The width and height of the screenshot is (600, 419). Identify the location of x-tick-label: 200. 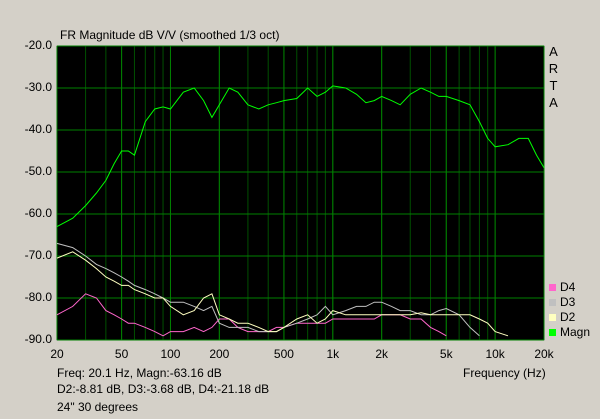
(219, 354).